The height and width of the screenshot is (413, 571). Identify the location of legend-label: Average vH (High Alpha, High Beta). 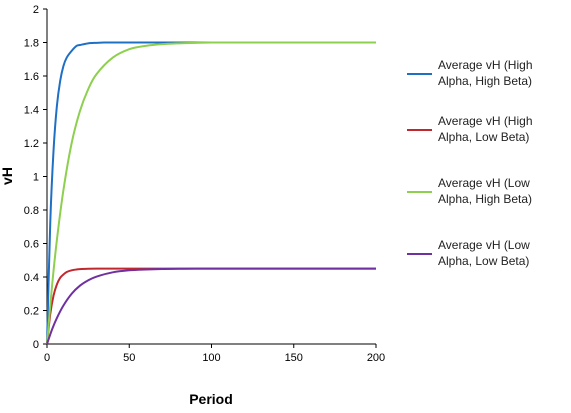
(485, 73).